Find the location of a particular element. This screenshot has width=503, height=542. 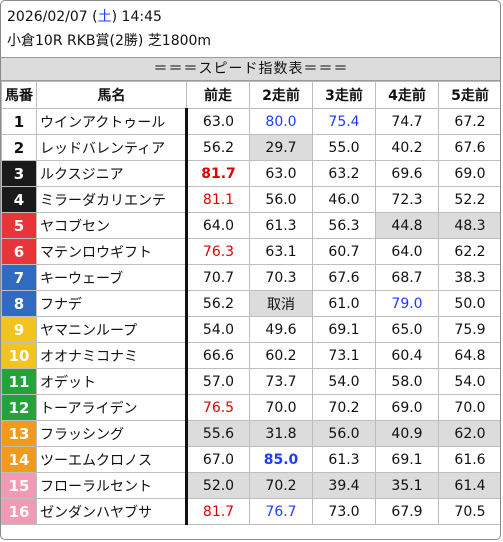

table-row: 12 トーアライデン 76.5 70.0 70.2 69.0 70.0 is located at coordinates (250, 407).